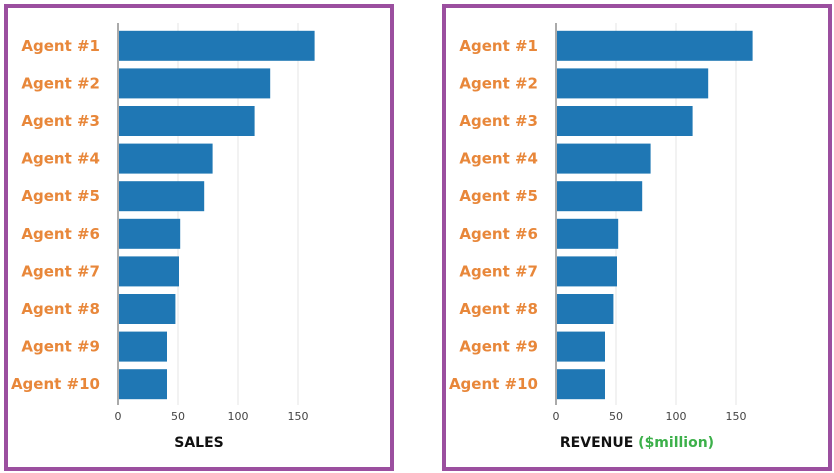 Image resolution: width=834 pixels, height=473 pixels. I want to click on sales-category-label-5: Agent #5, so click(60, 196).